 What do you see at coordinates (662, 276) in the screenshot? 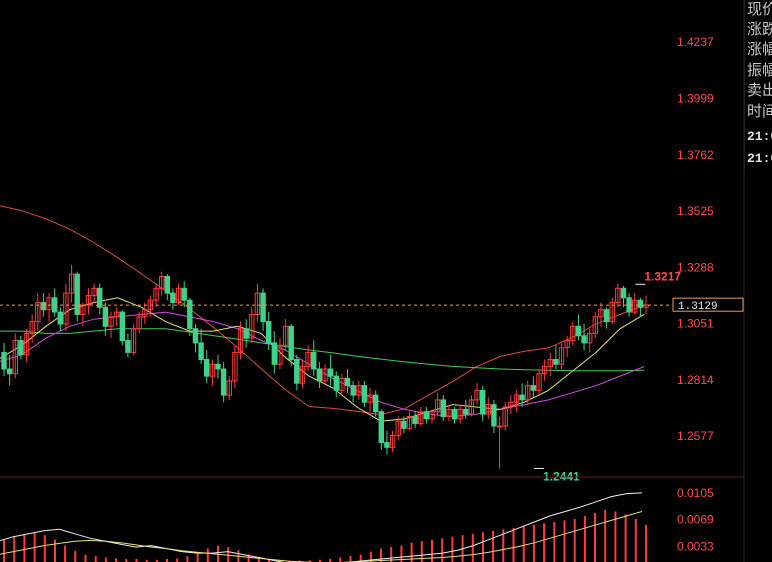
I see `high-marker-label: 1.3217` at bounding box center [662, 276].